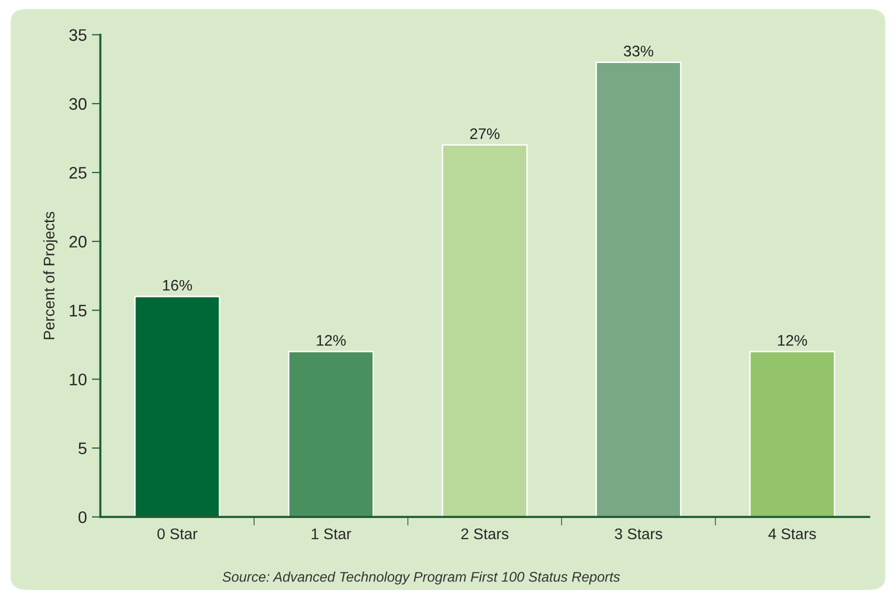  What do you see at coordinates (82, 517) in the screenshot?
I see `y-tick-label: 0` at bounding box center [82, 517].